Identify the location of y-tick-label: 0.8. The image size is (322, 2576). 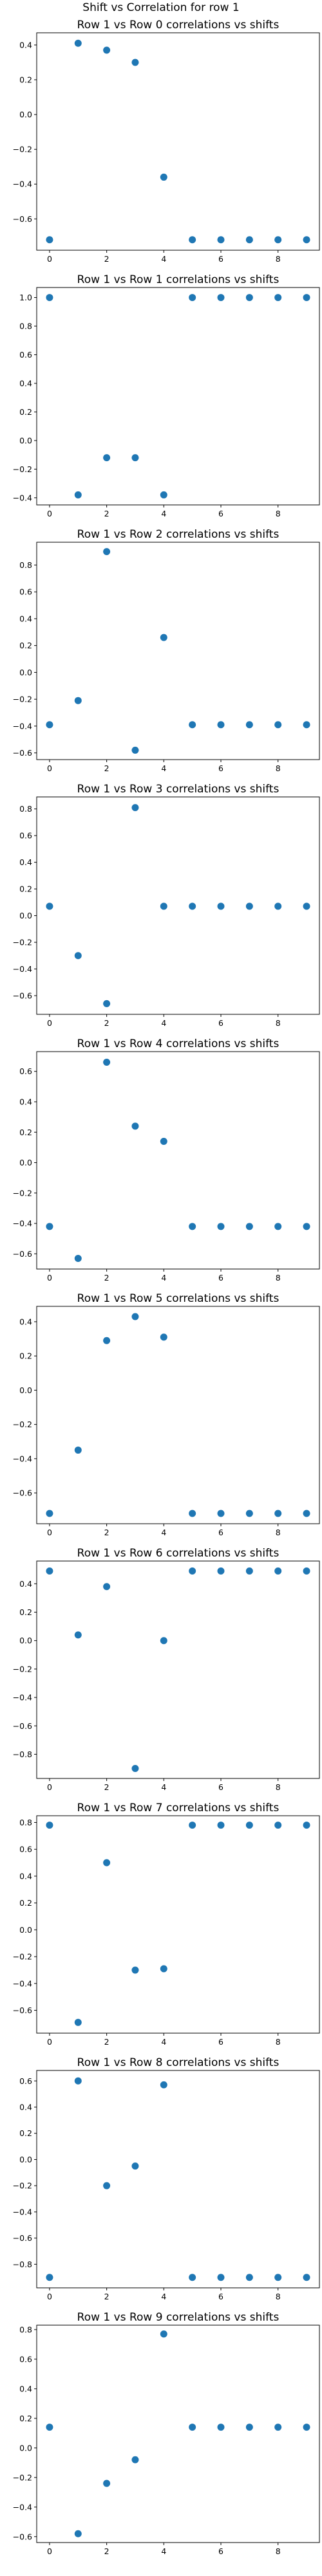
(26, 326).